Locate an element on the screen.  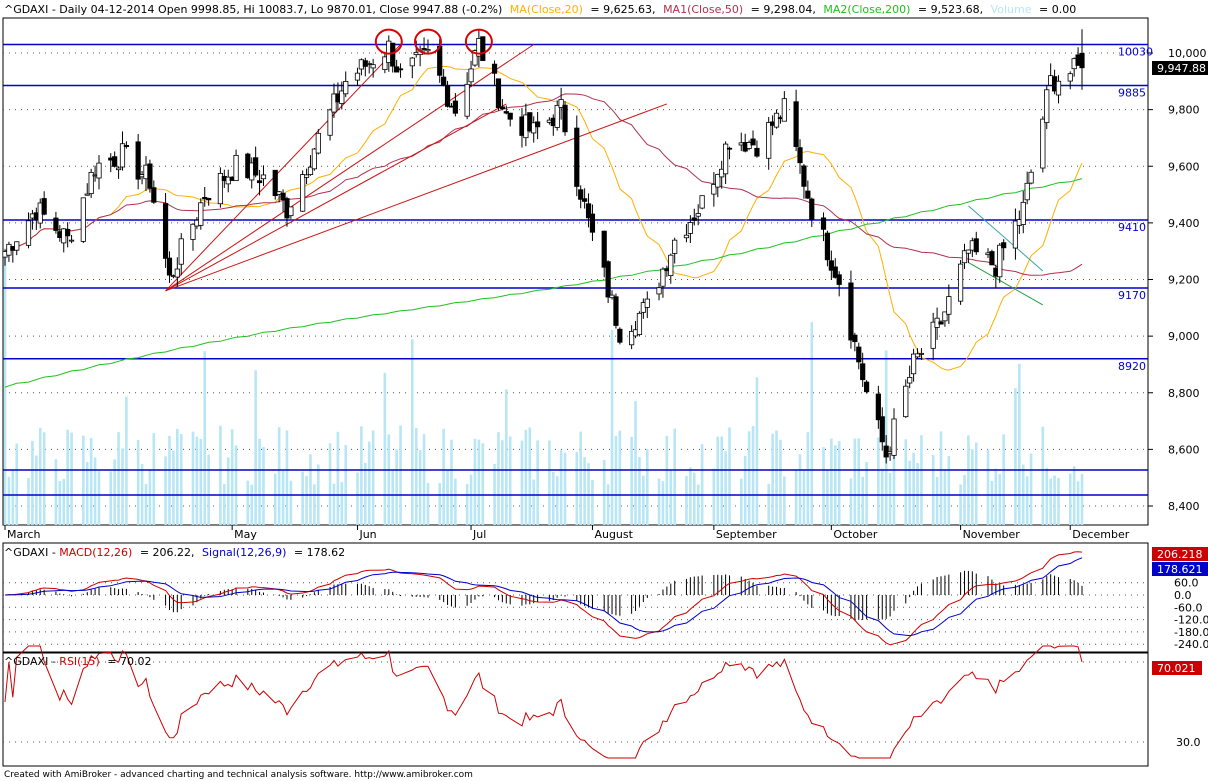
ma50-label: MA1(Close,50) is located at coordinates (703, 9).